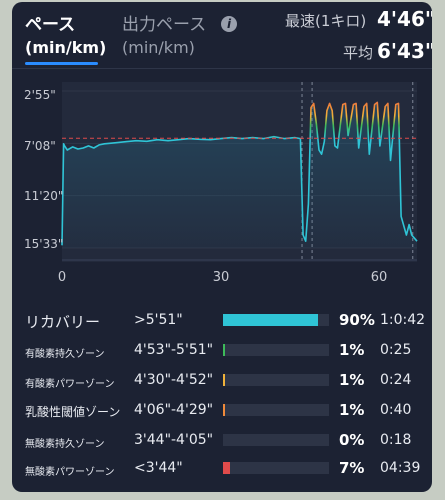 This screenshot has width=445, height=500. Describe the element at coordinates (174, 350) in the screenshot. I see `zone-range: 4'53"-5'51"` at that location.